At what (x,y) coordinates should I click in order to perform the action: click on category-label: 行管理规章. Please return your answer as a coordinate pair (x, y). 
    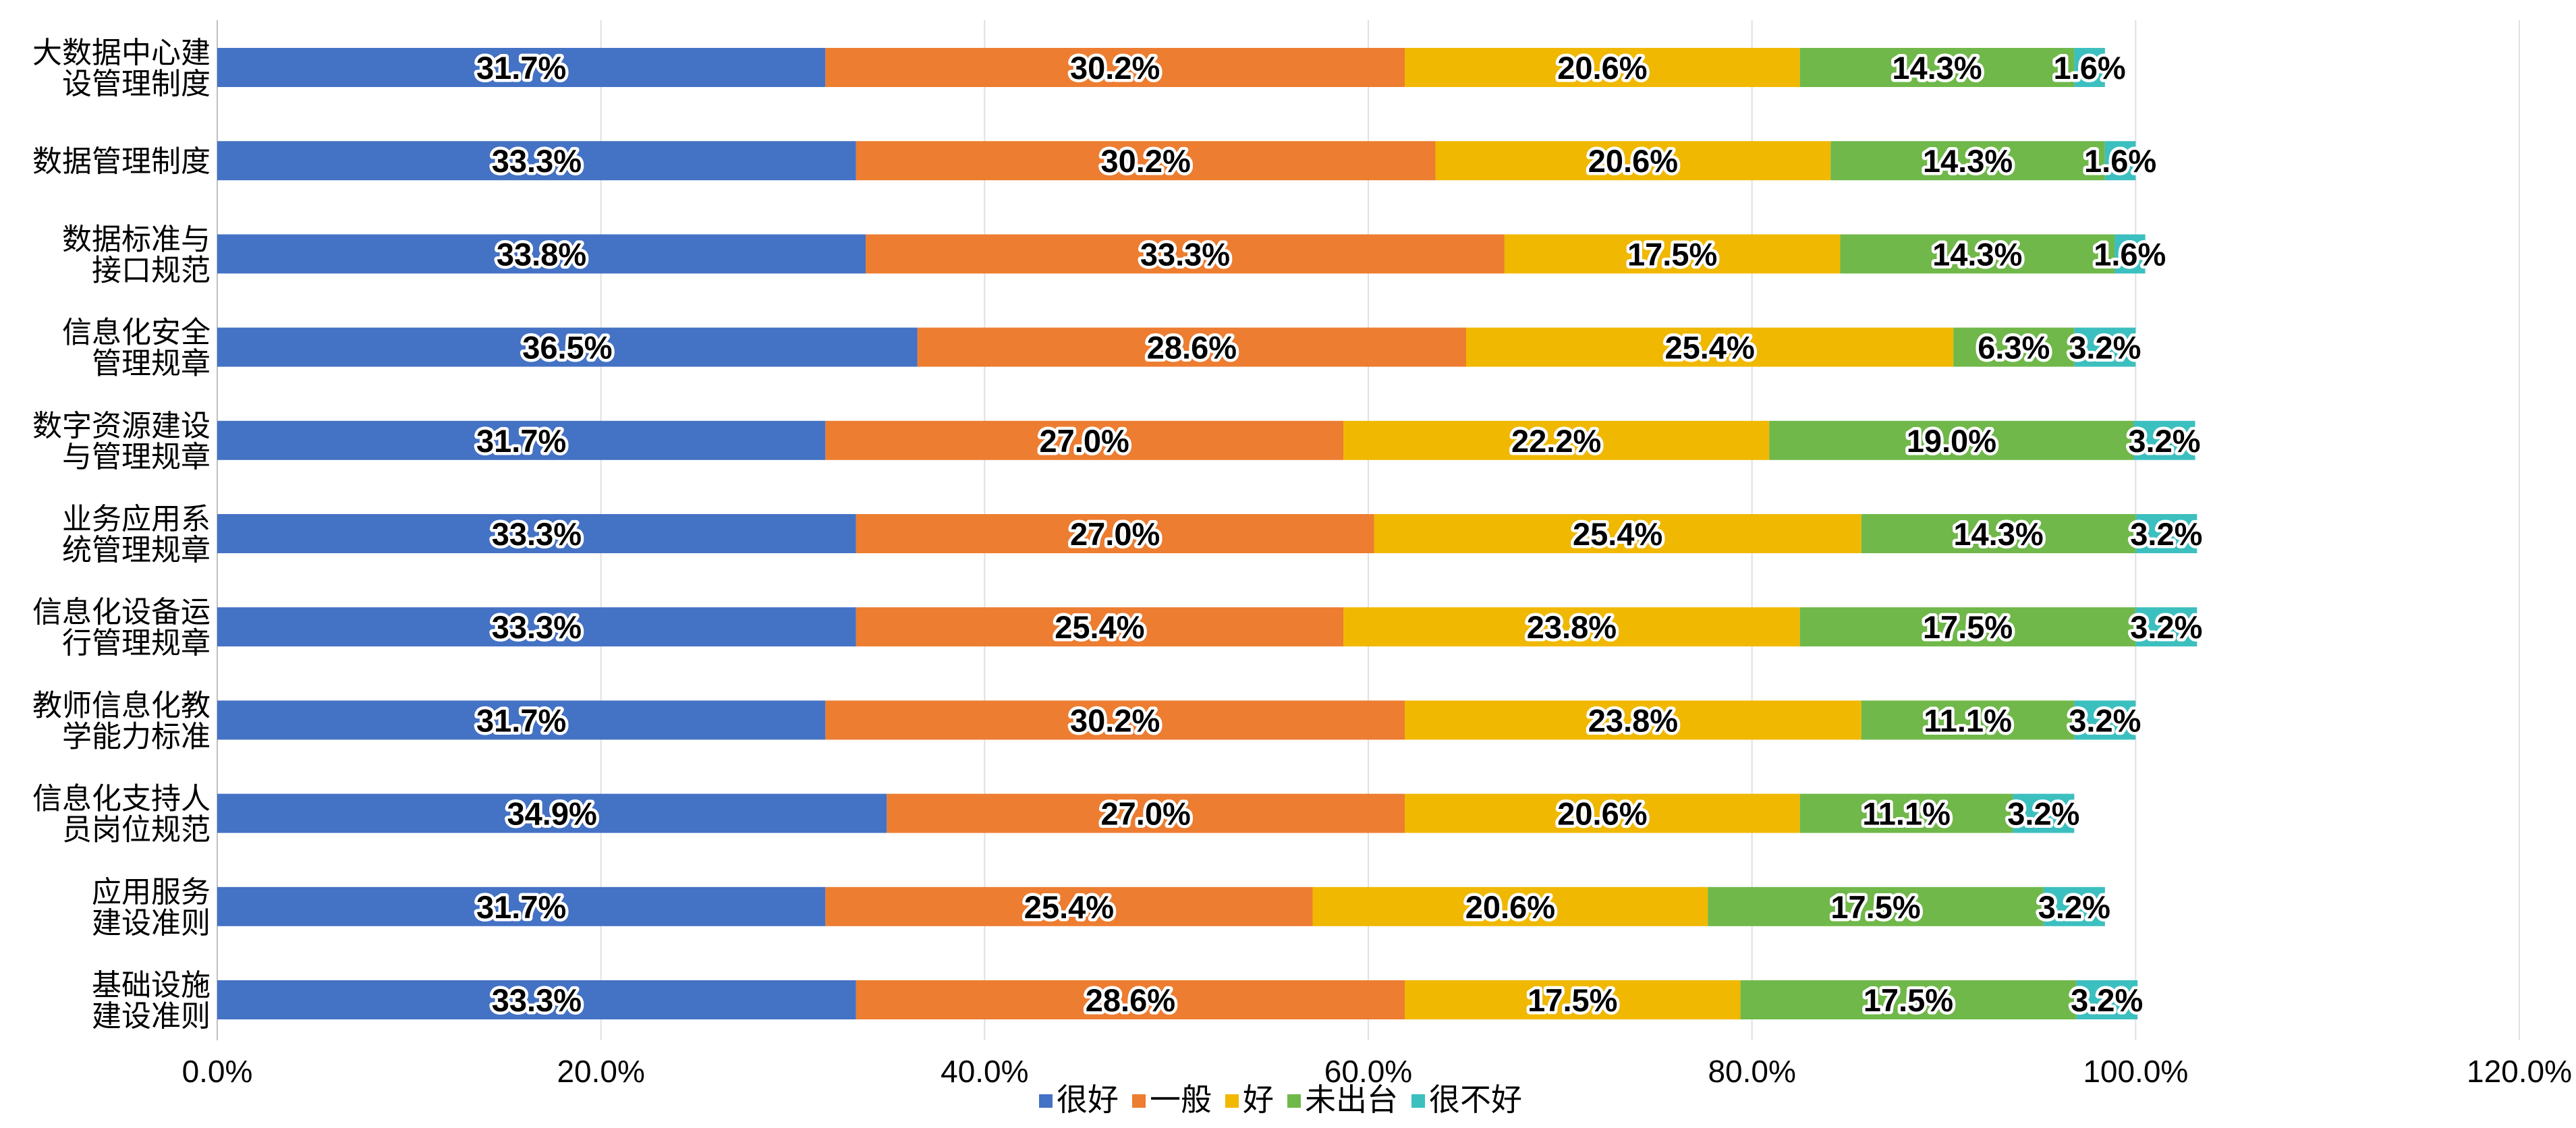
    Looking at the image, I should click on (136, 643).